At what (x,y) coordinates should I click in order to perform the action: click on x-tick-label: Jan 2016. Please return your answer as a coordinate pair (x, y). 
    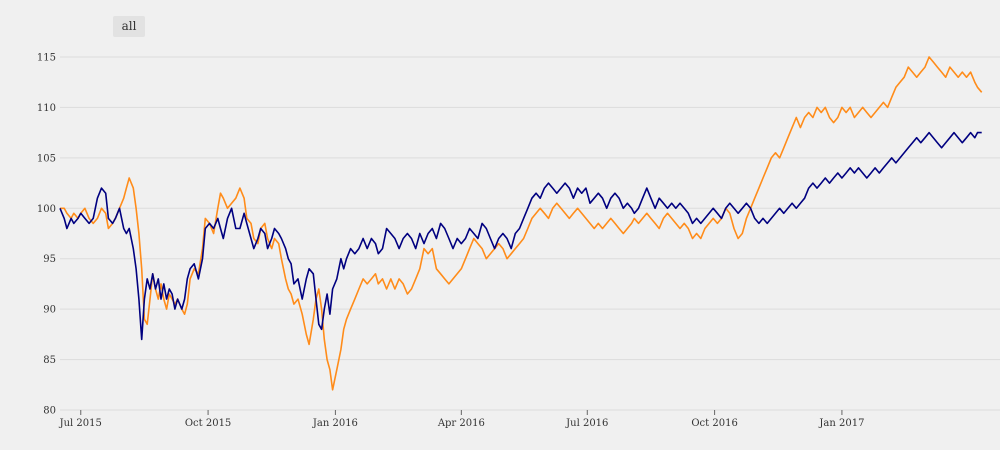
    Looking at the image, I should click on (335, 423).